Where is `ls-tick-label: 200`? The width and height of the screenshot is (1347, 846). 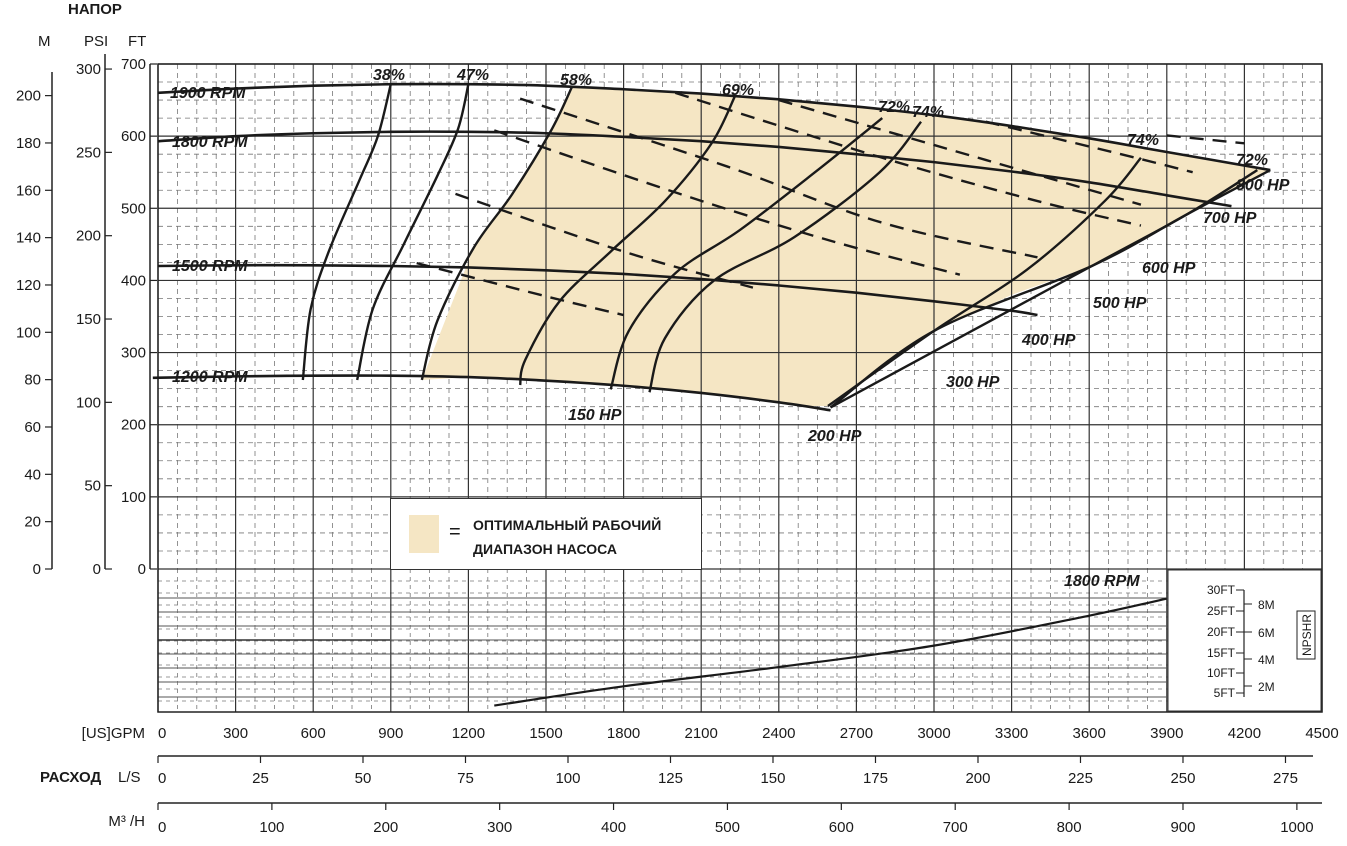 ls-tick-label: 200 is located at coordinates (977, 778).